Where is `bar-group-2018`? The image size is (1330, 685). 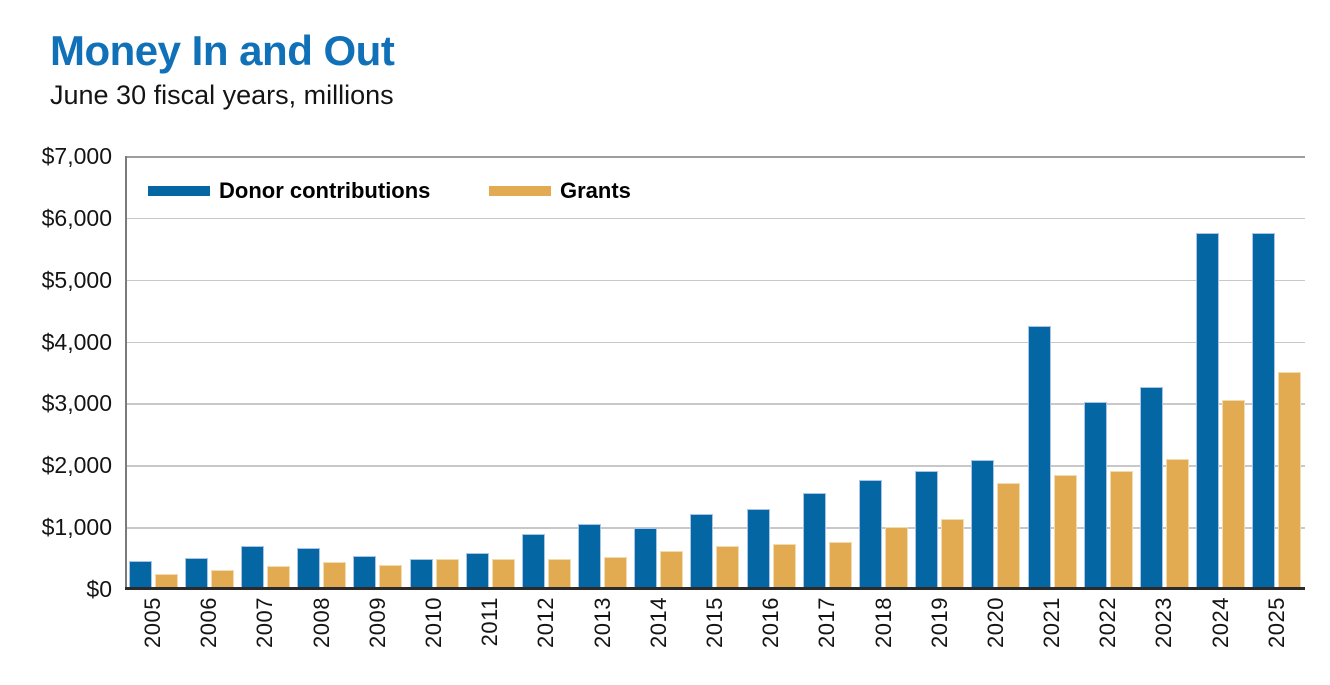
bar-group-2018 is located at coordinates (883, 372).